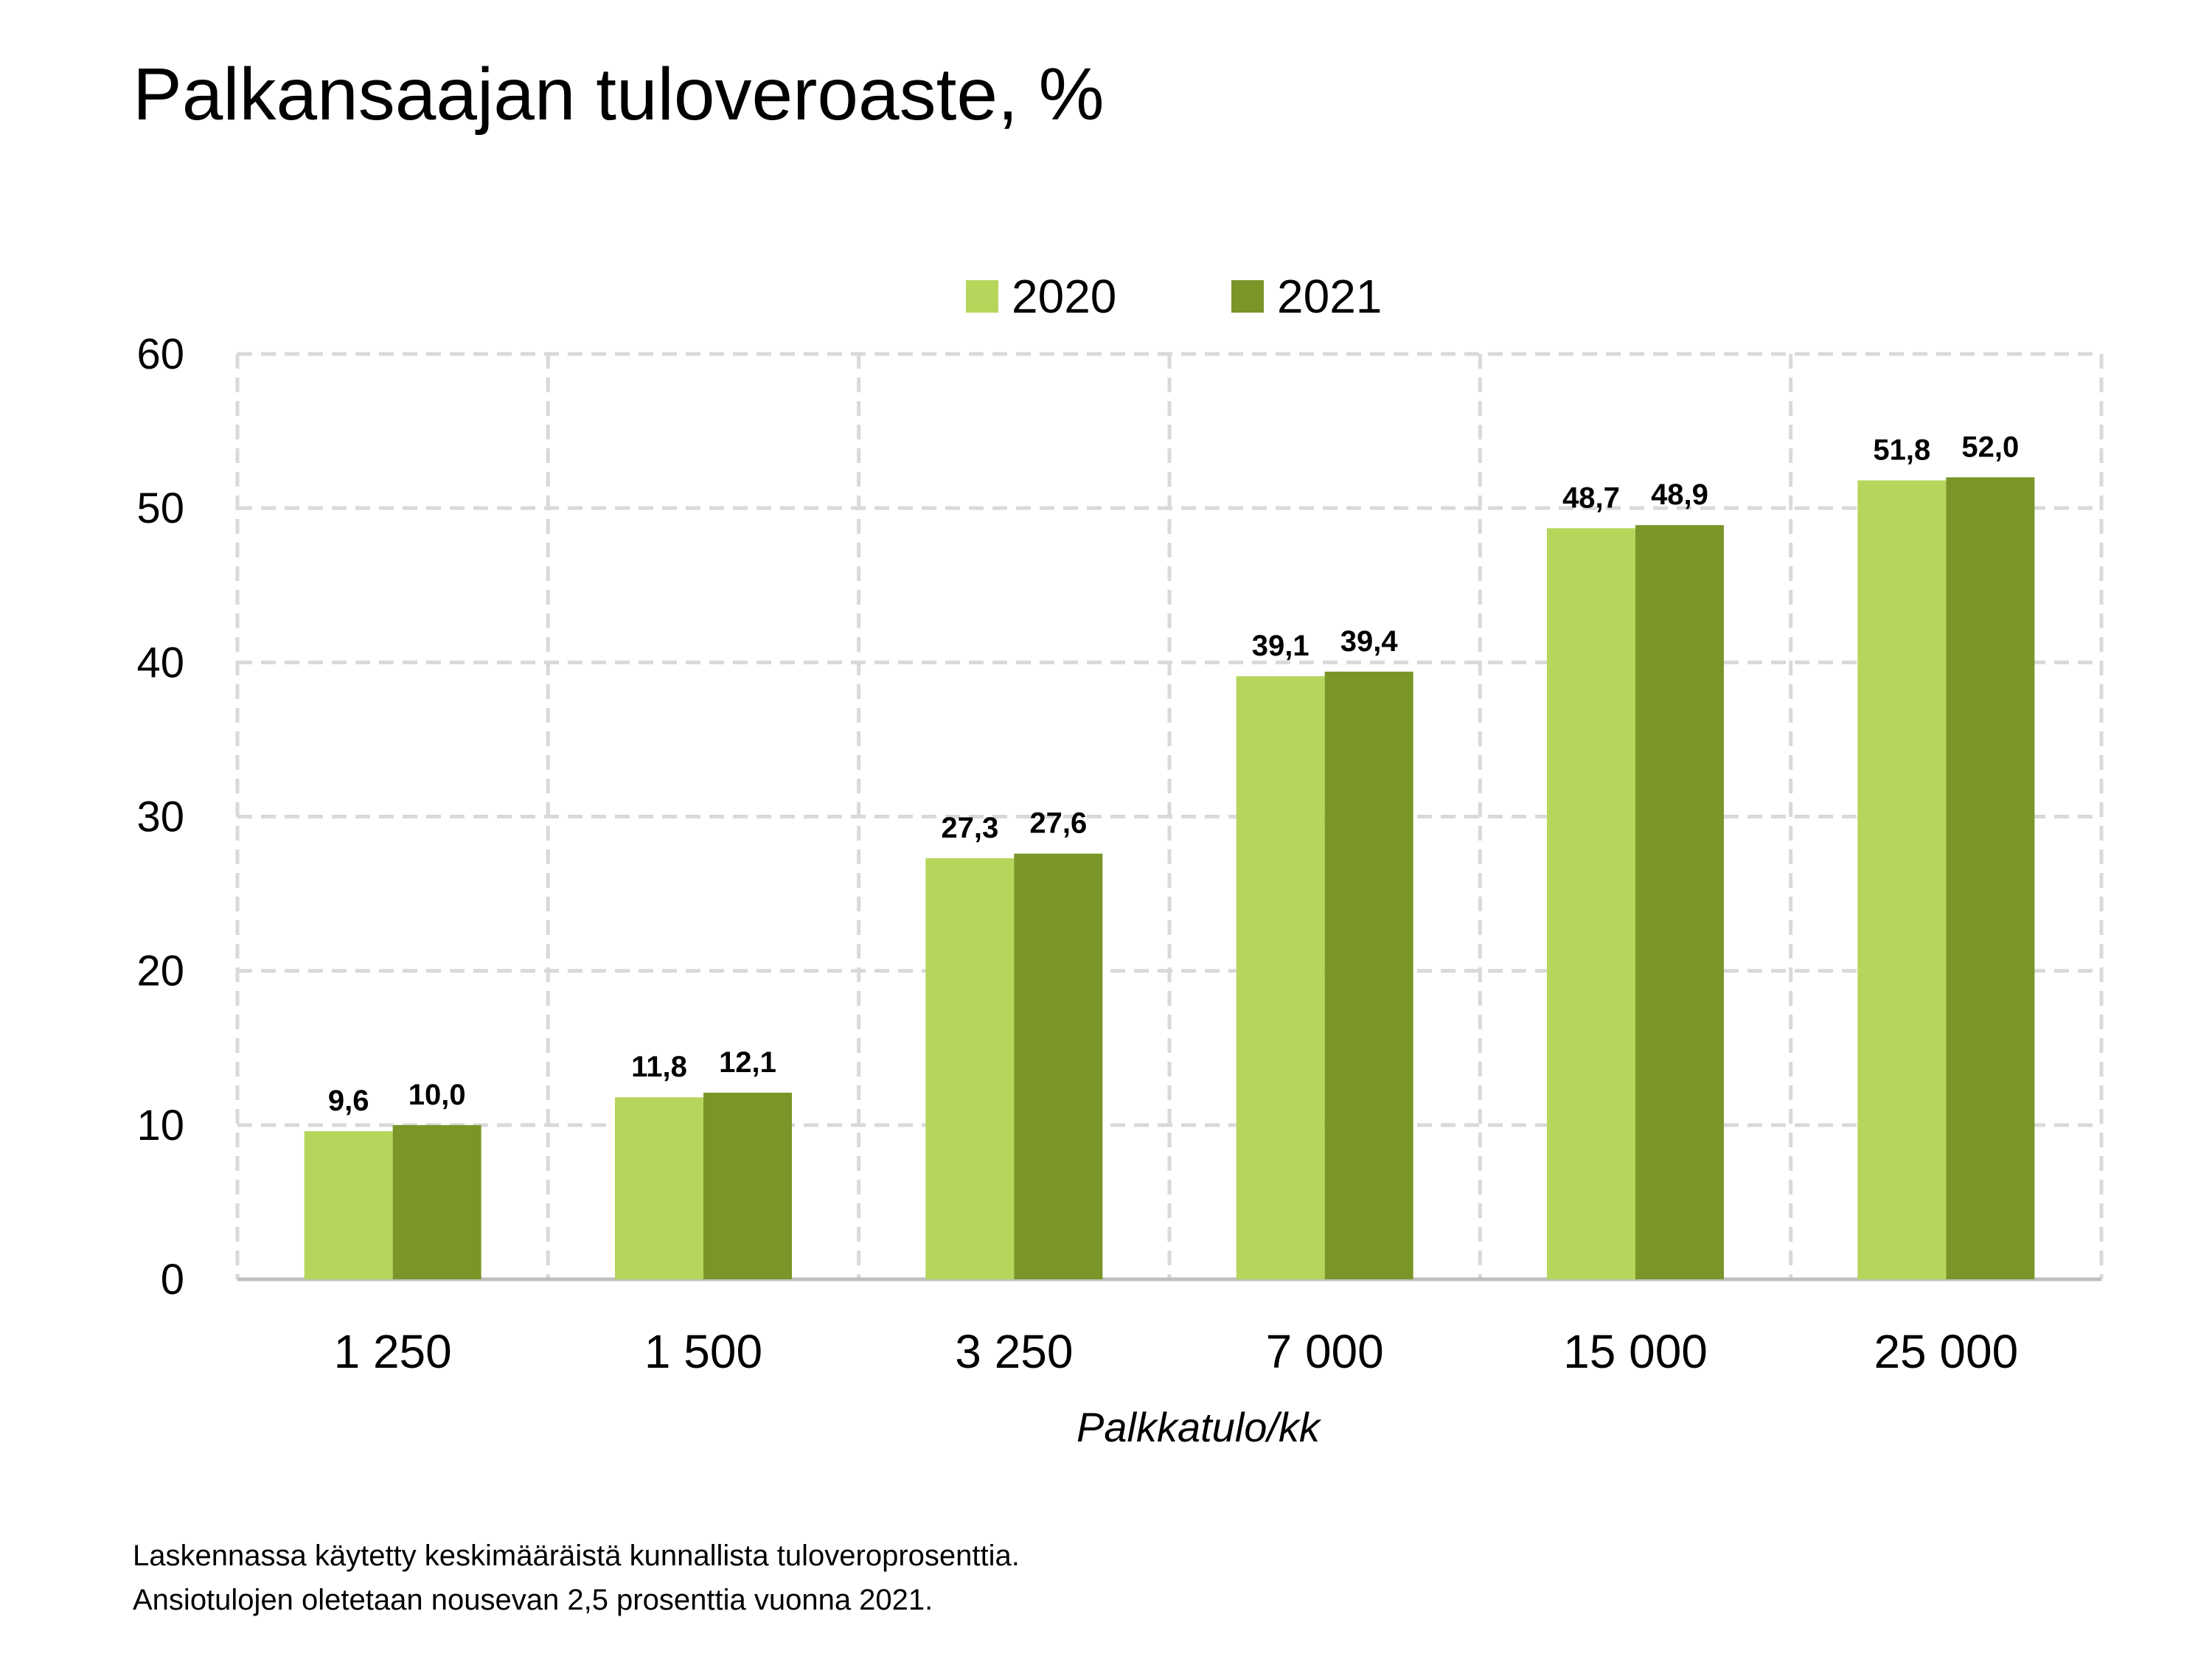 The image size is (2212, 1659). What do you see at coordinates (969, 828) in the screenshot?
I see `data-label: 27,3` at bounding box center [969, 828].